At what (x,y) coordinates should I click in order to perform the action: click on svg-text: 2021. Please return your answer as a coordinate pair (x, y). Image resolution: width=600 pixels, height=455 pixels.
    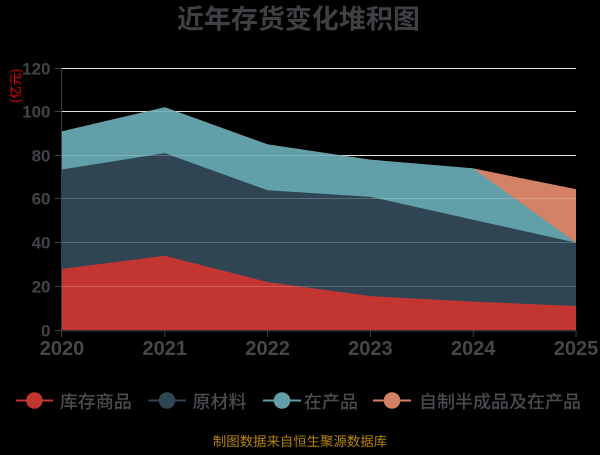
    Looking at the image, I should click on (165, 349).